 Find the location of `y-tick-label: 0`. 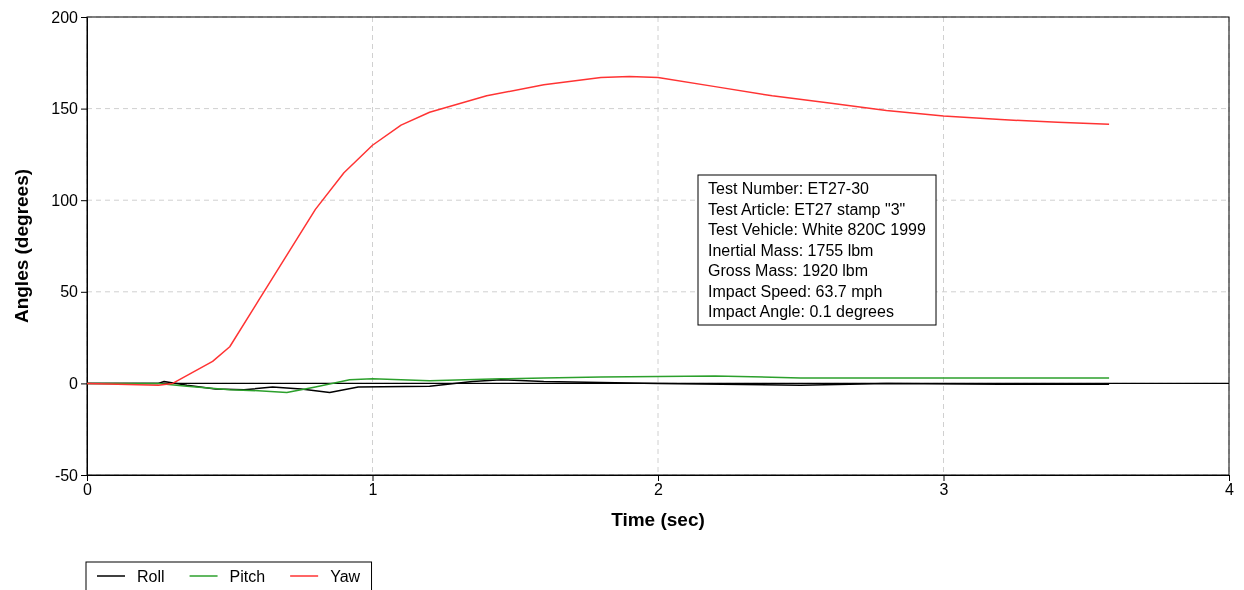

y-tick-label: 0 is located at coordinates (74, 384).